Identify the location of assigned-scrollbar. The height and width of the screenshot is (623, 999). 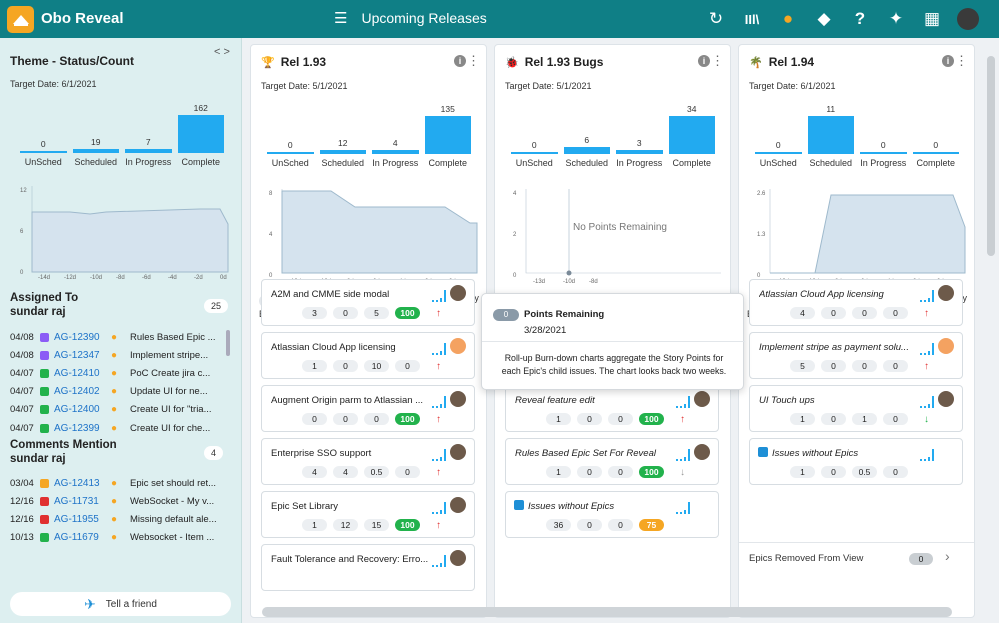
(228, 343).